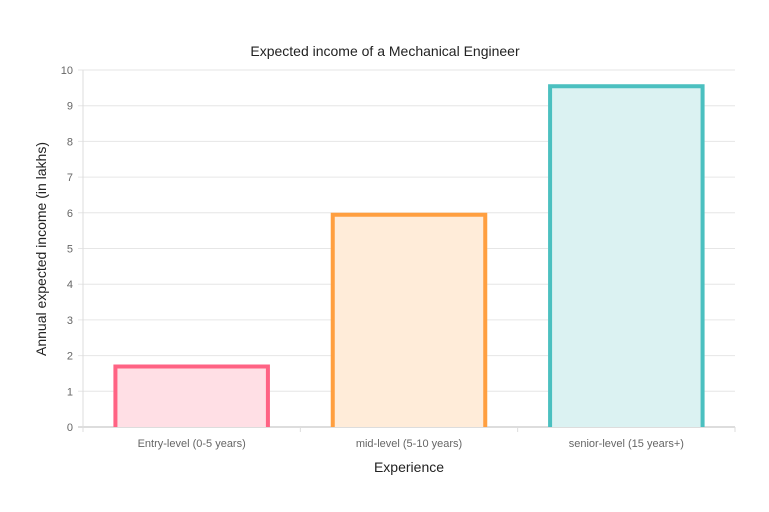 The height and width of the screenshot is (512, 769). Describe the element at coordinates (70, 214) in the screenshot. I see `y-tick-label: 6` at that location.